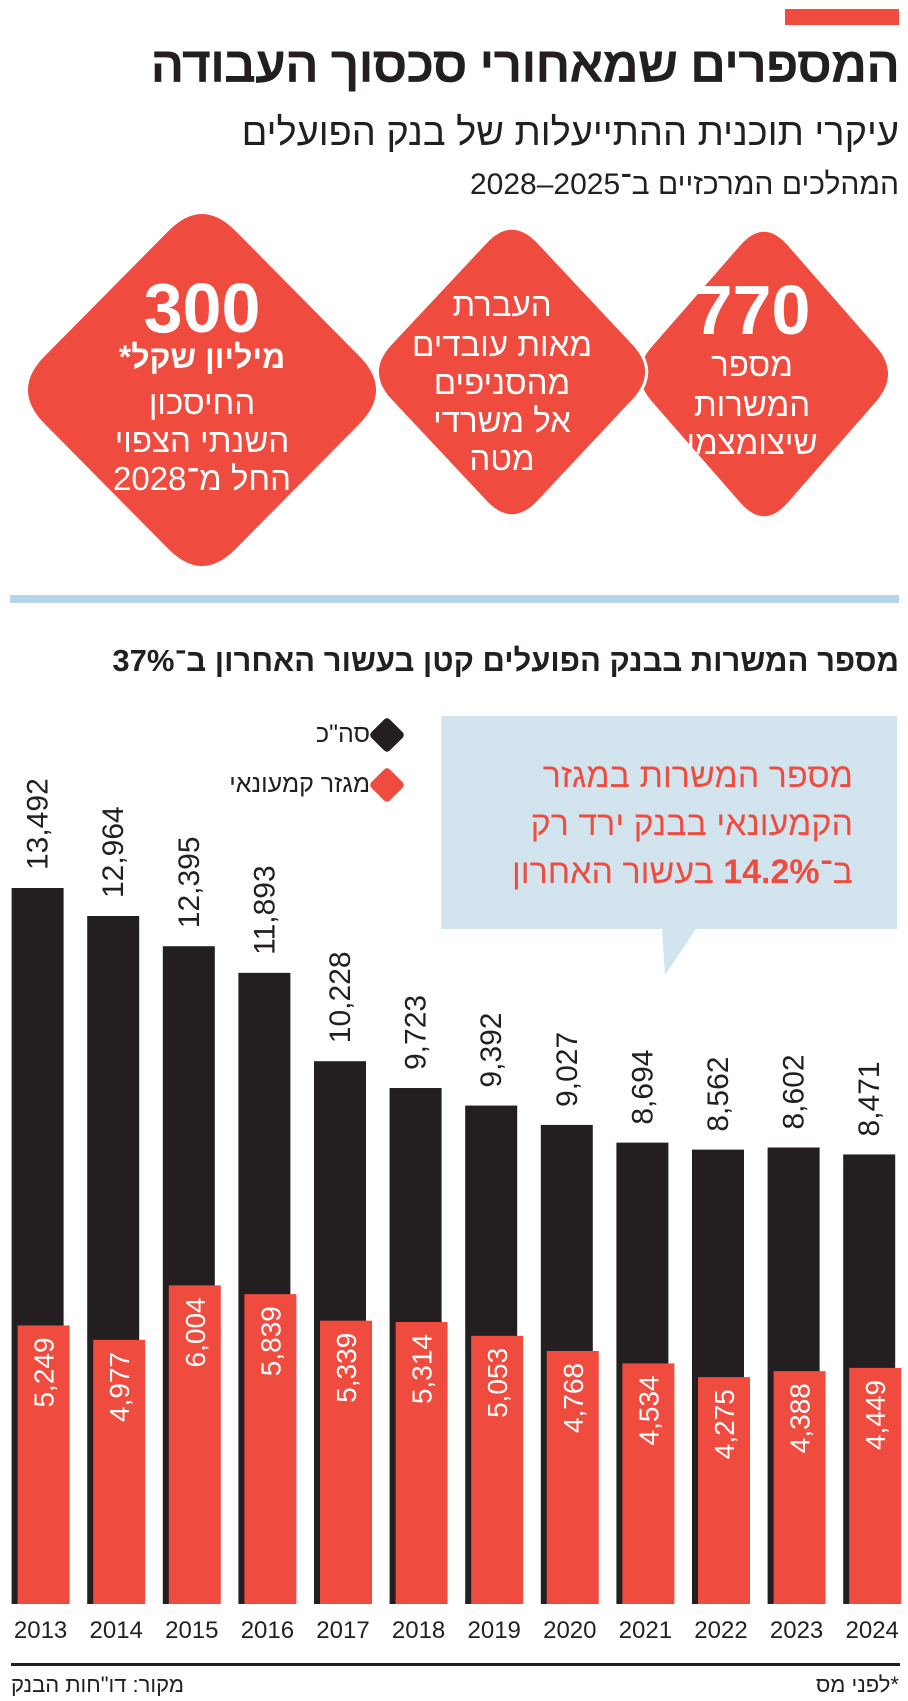  I want to click on bar-retail-label: 5,053, so click(497, 1383).